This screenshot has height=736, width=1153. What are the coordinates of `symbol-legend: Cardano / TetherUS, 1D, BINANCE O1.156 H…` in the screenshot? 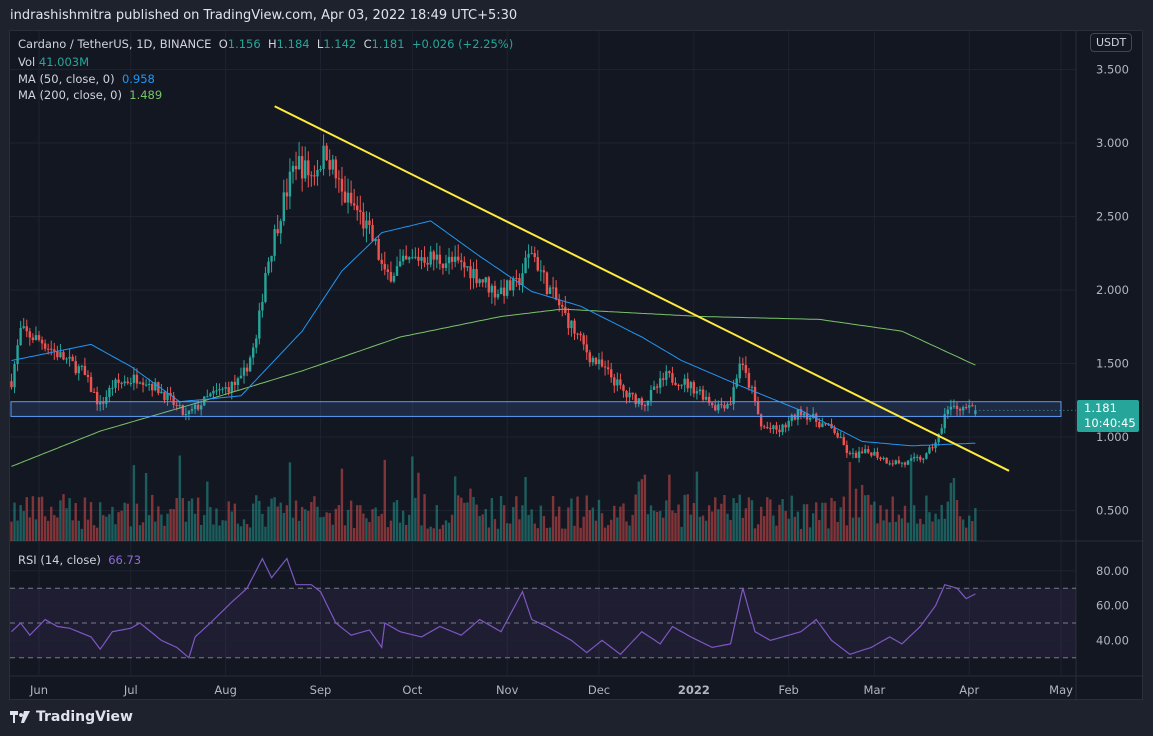 It's located at (265, 44).